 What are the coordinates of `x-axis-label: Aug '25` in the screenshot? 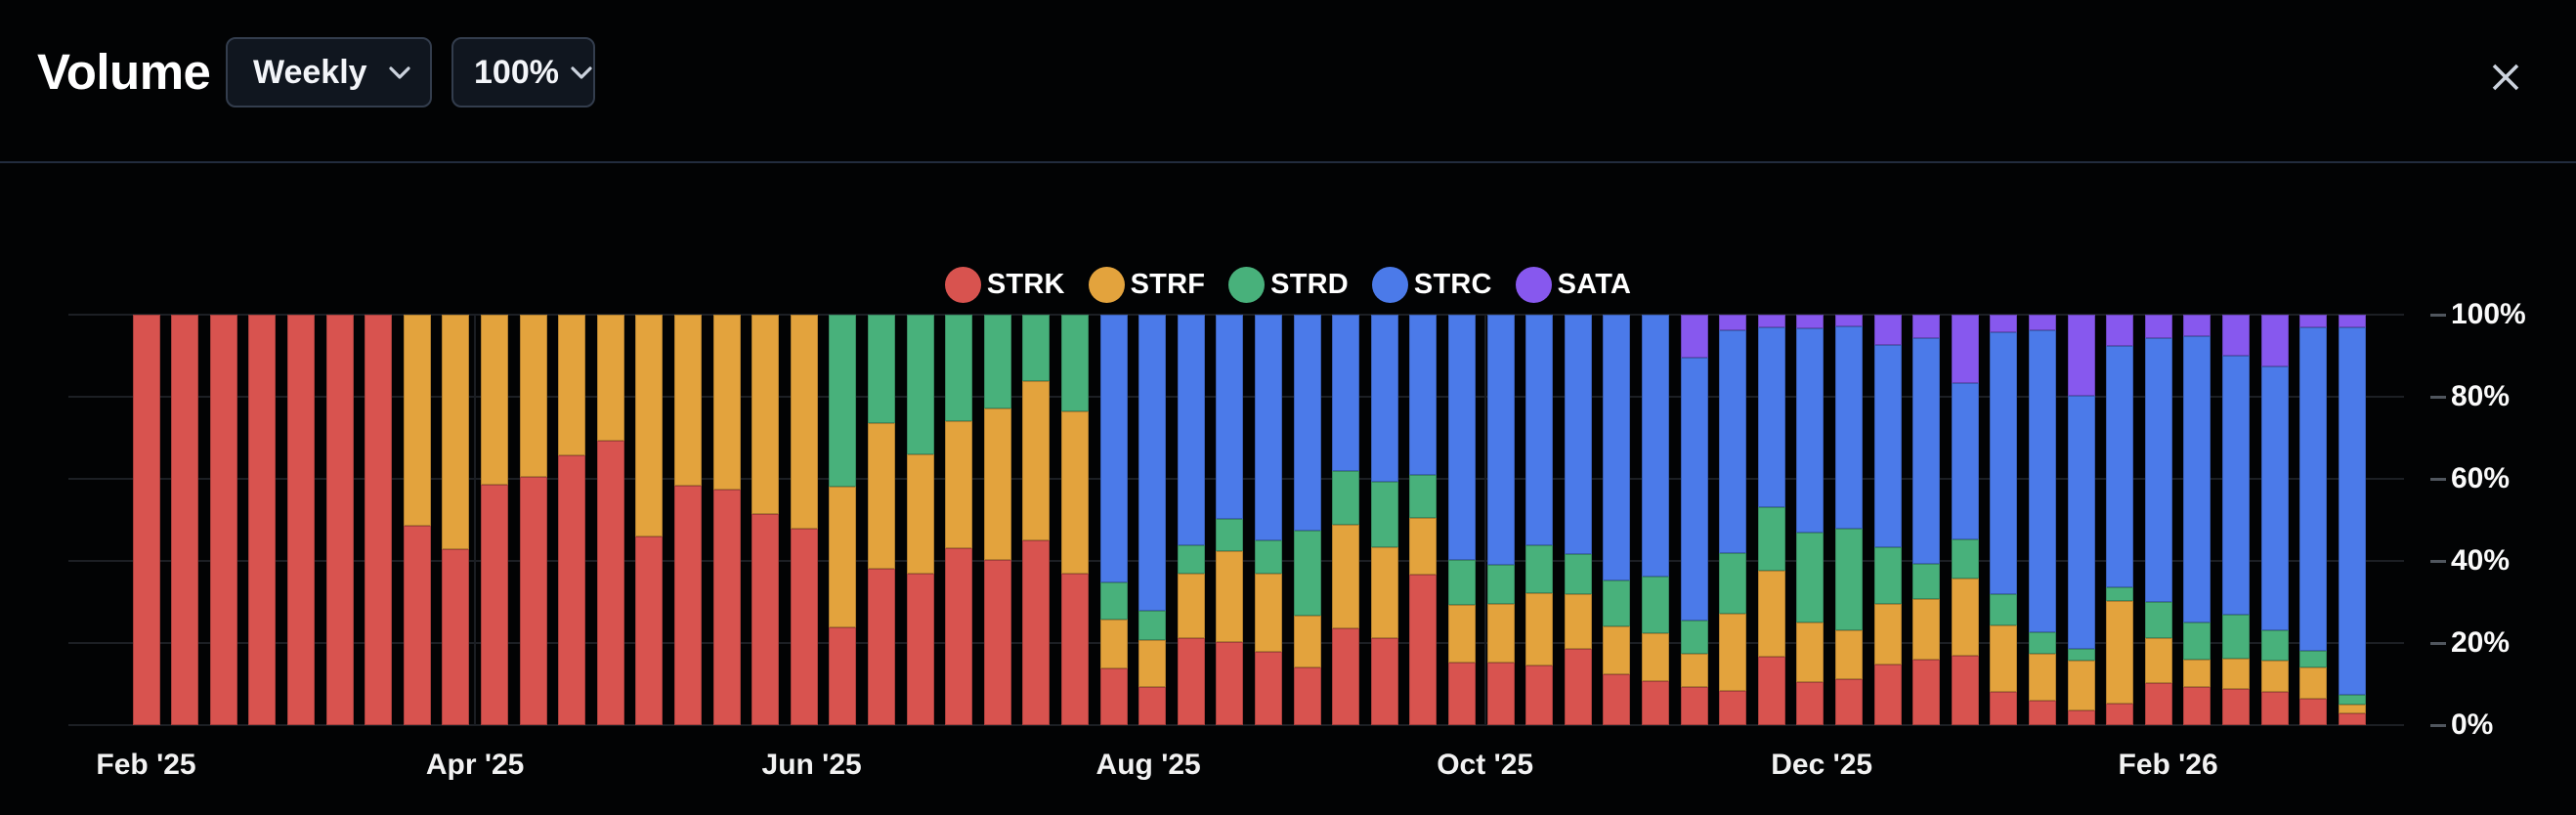 It's located at (1148, 765).